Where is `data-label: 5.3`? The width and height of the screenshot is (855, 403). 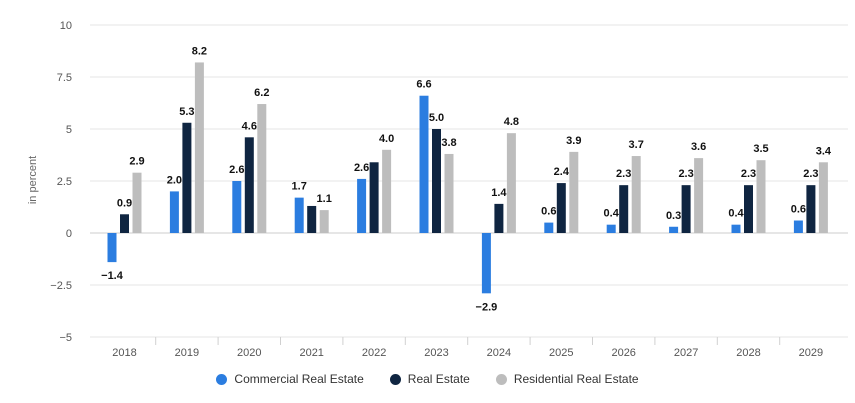
data-label: 5.3 is located at coordinates (186, 112).